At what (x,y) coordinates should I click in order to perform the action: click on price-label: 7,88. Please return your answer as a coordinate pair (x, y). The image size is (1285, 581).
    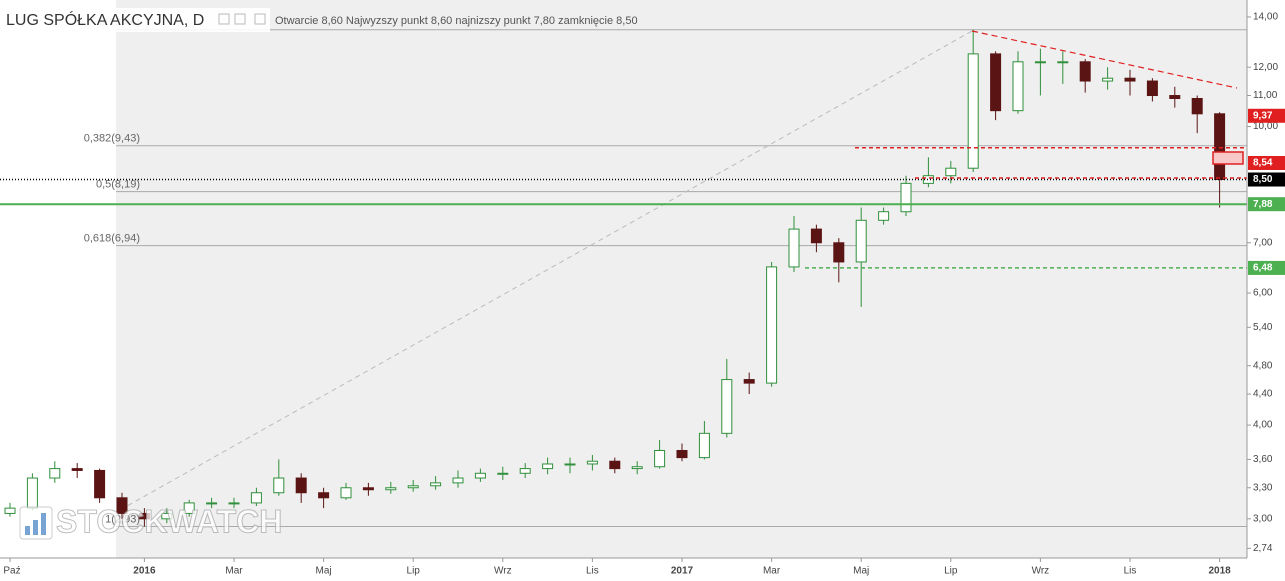
    Looking at the image, I should click on (1263, 204).